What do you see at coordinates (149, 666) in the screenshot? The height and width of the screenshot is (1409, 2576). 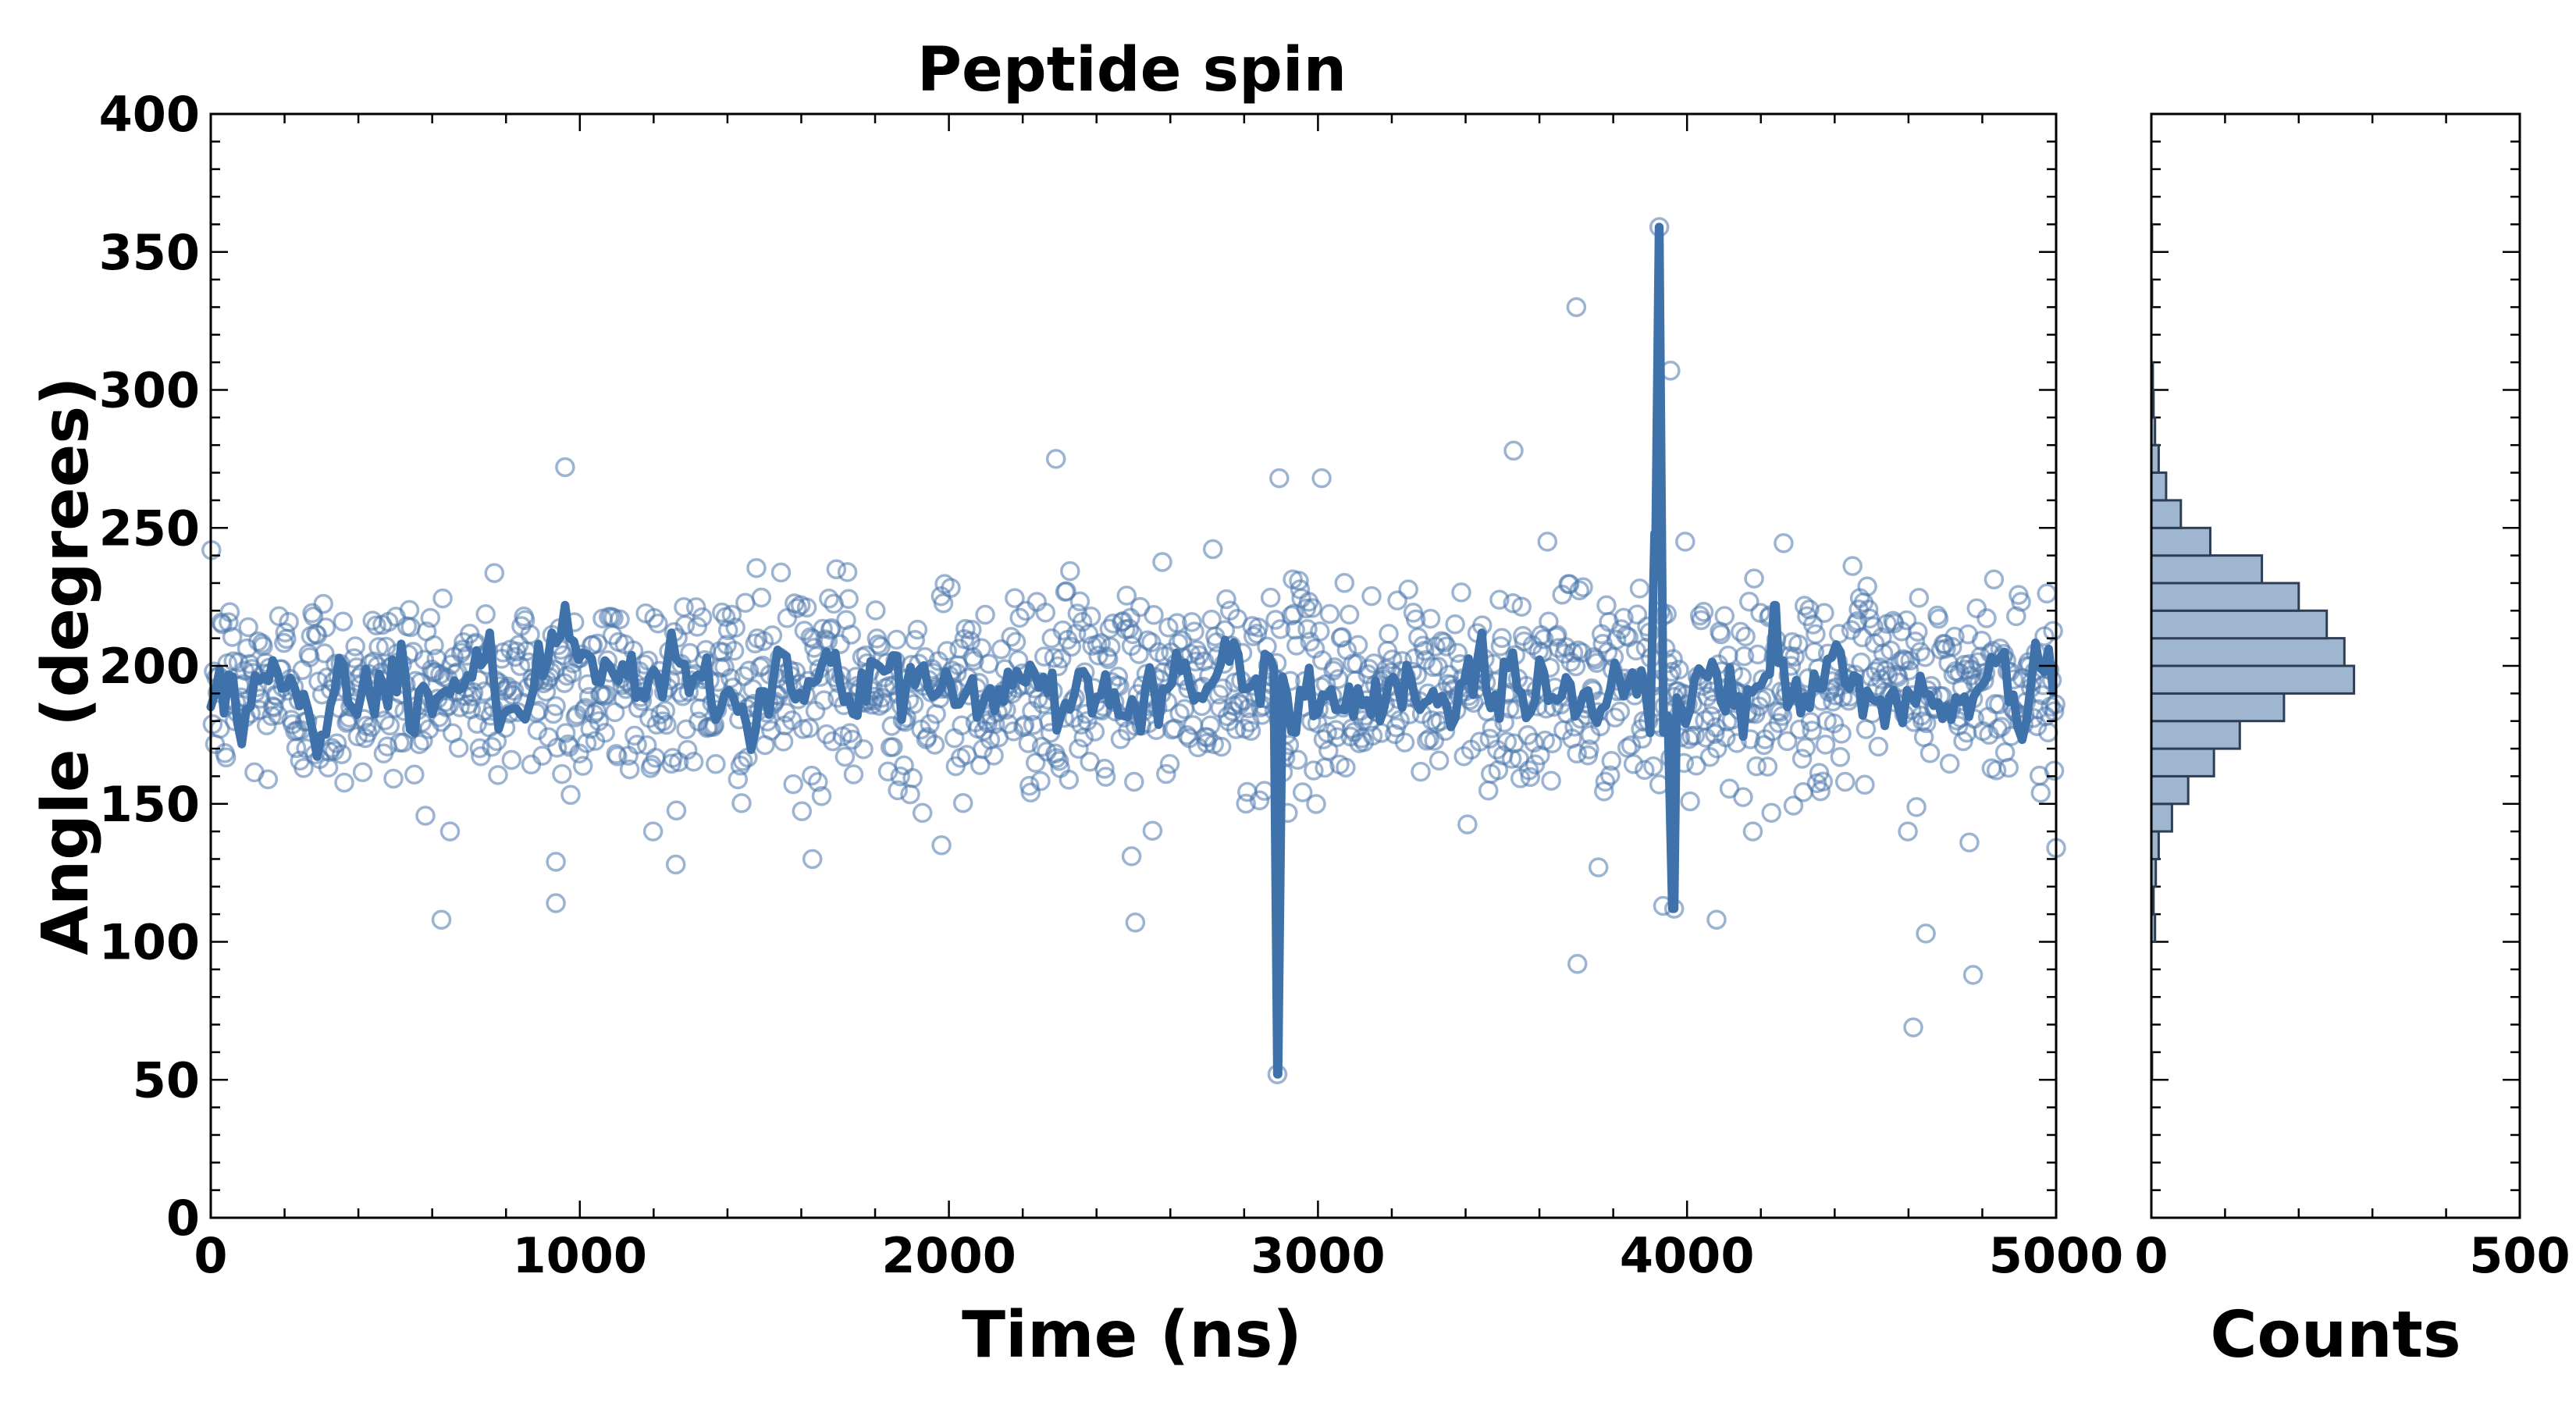 I see `y-tick-label: 200` at bounding box center [149, 666].